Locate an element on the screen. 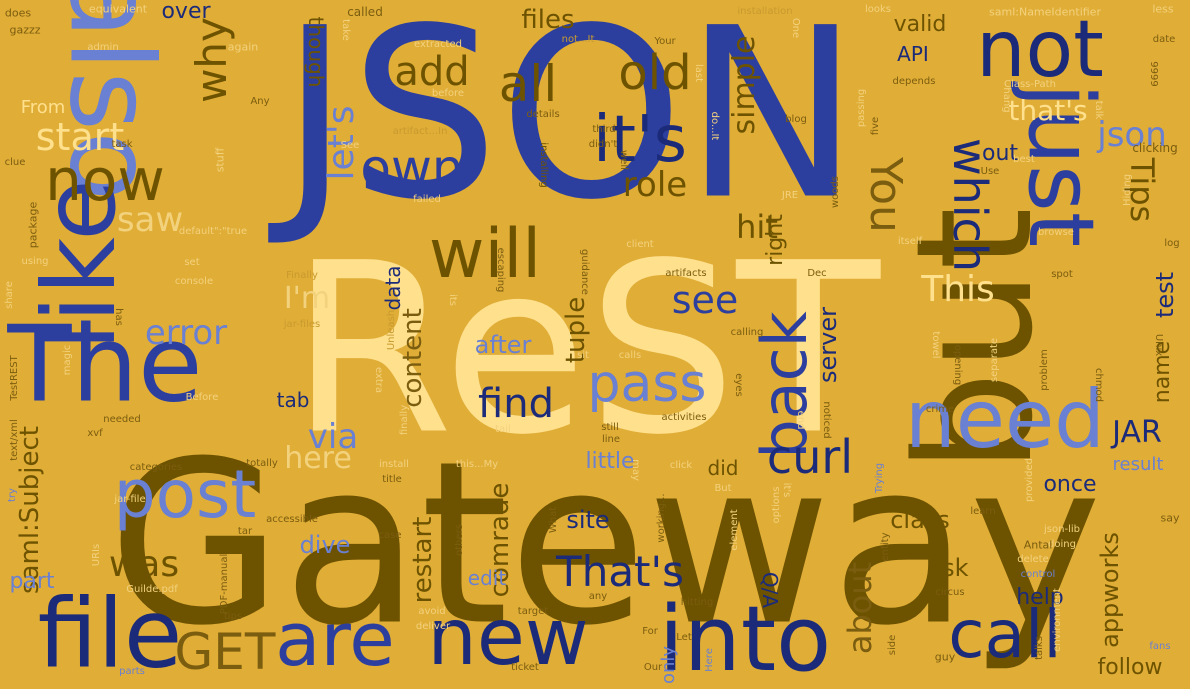  word: This is located at coordinates (958, 289).